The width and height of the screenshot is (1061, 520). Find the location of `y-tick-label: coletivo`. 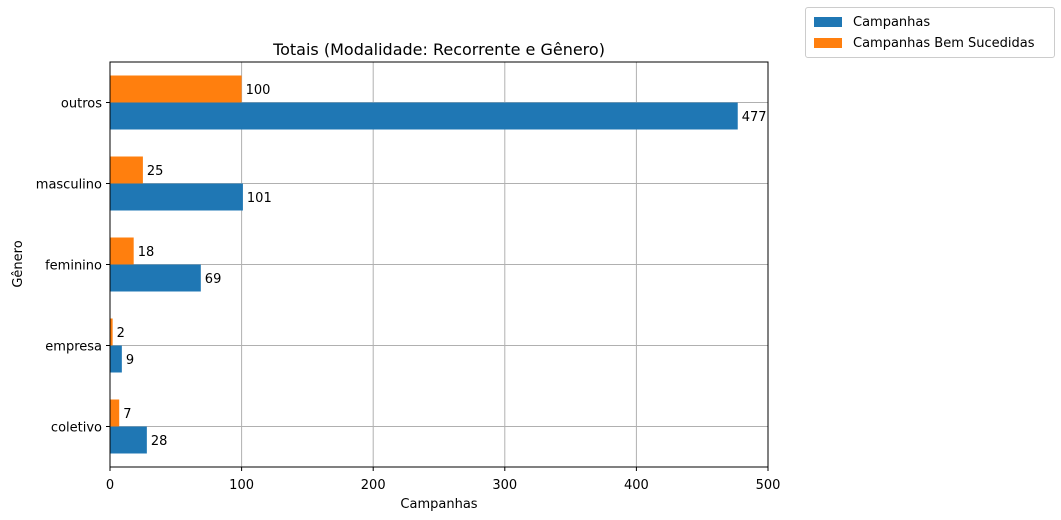

y-tick-label: coletivo is located at coordinates (76, 428).